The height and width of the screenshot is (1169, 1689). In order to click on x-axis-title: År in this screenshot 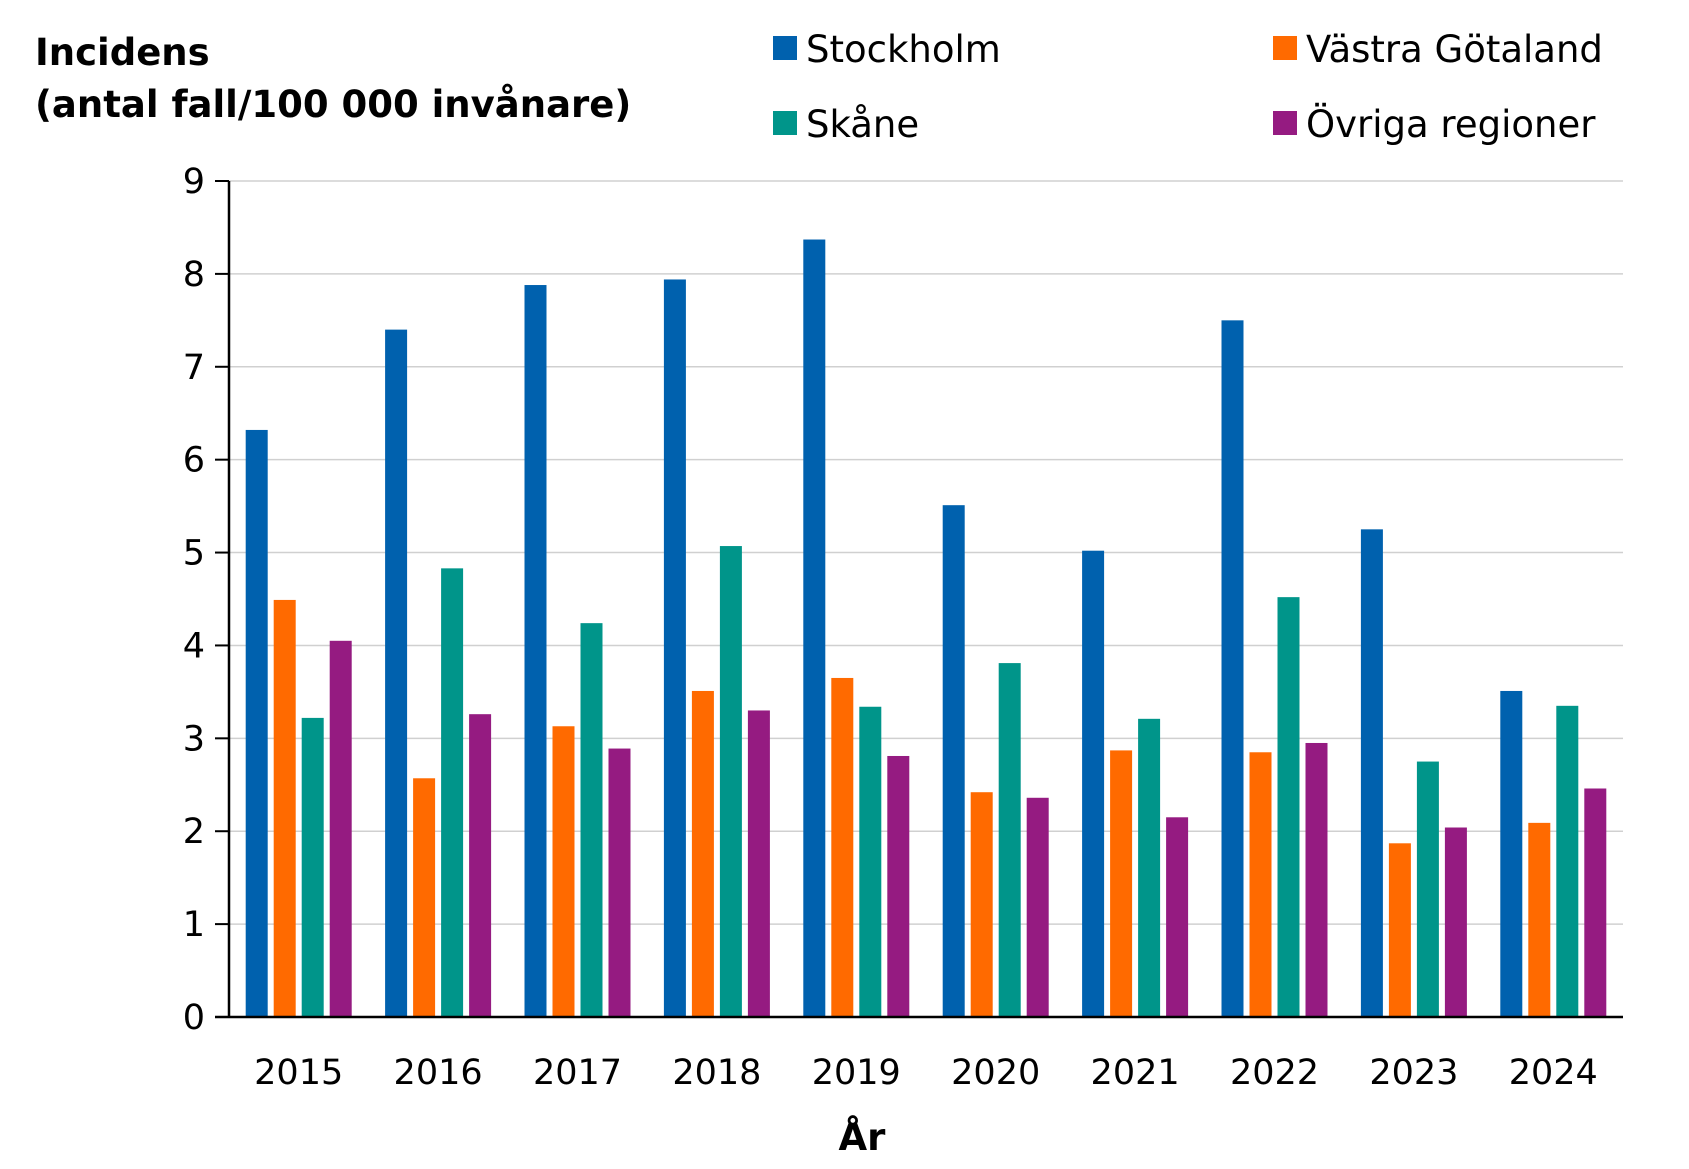, I will do `click(863, 1137)`.